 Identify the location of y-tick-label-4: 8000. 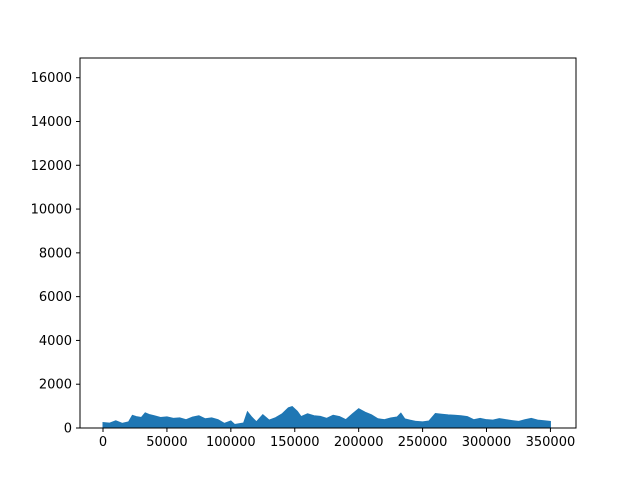
(55, 253).